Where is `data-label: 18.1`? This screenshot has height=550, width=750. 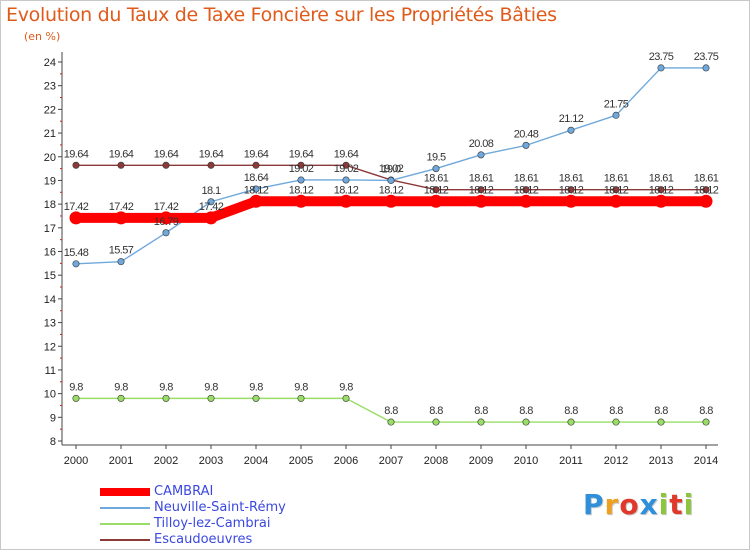
data-label: 18.1 is located at coordinates (210, 191).